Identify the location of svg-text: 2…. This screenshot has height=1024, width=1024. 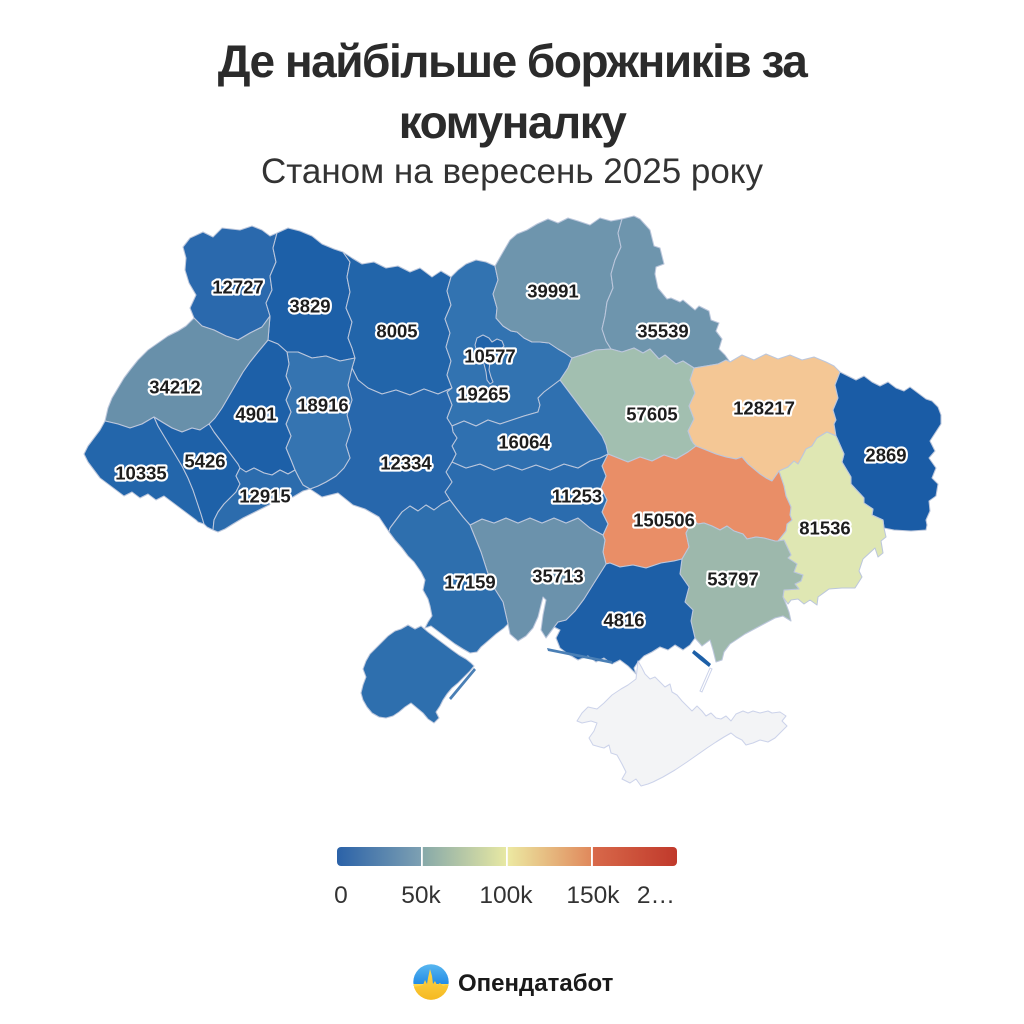
(656, 895).